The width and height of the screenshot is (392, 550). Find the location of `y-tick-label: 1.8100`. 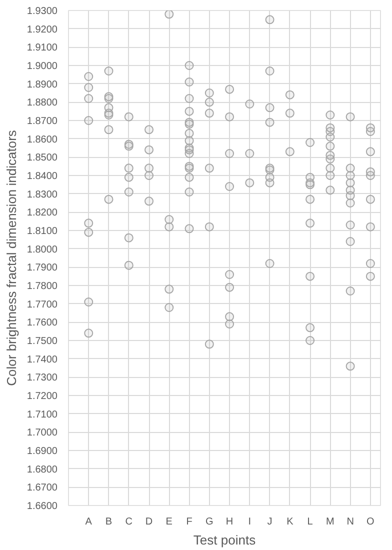

y-tick-label: 1.8100 is located at coordinates (42, 231).